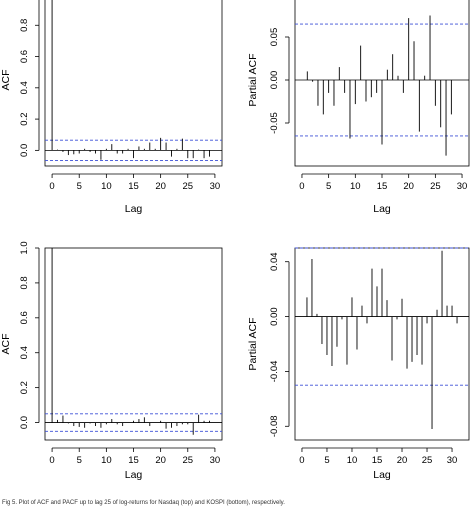 This screenshot has width=474, height=509. What do you see at coordinates (274, 426) in the screenshot?
I see `y-tick-label: -0.08` at bounding box center [274, 426].